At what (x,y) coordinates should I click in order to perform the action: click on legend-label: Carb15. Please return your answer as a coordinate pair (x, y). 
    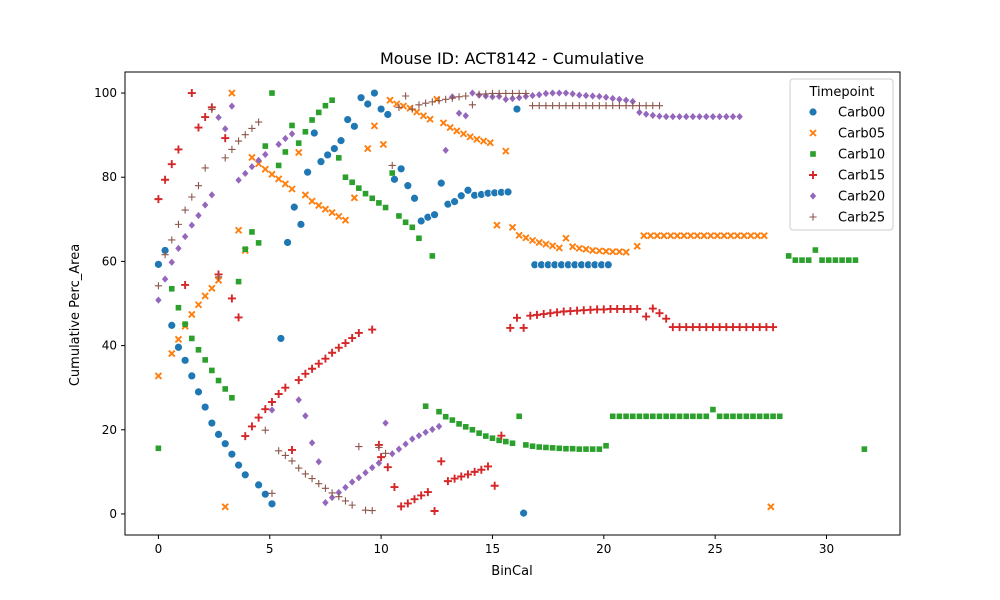
    Looking at the image, I should click on (861, 176).